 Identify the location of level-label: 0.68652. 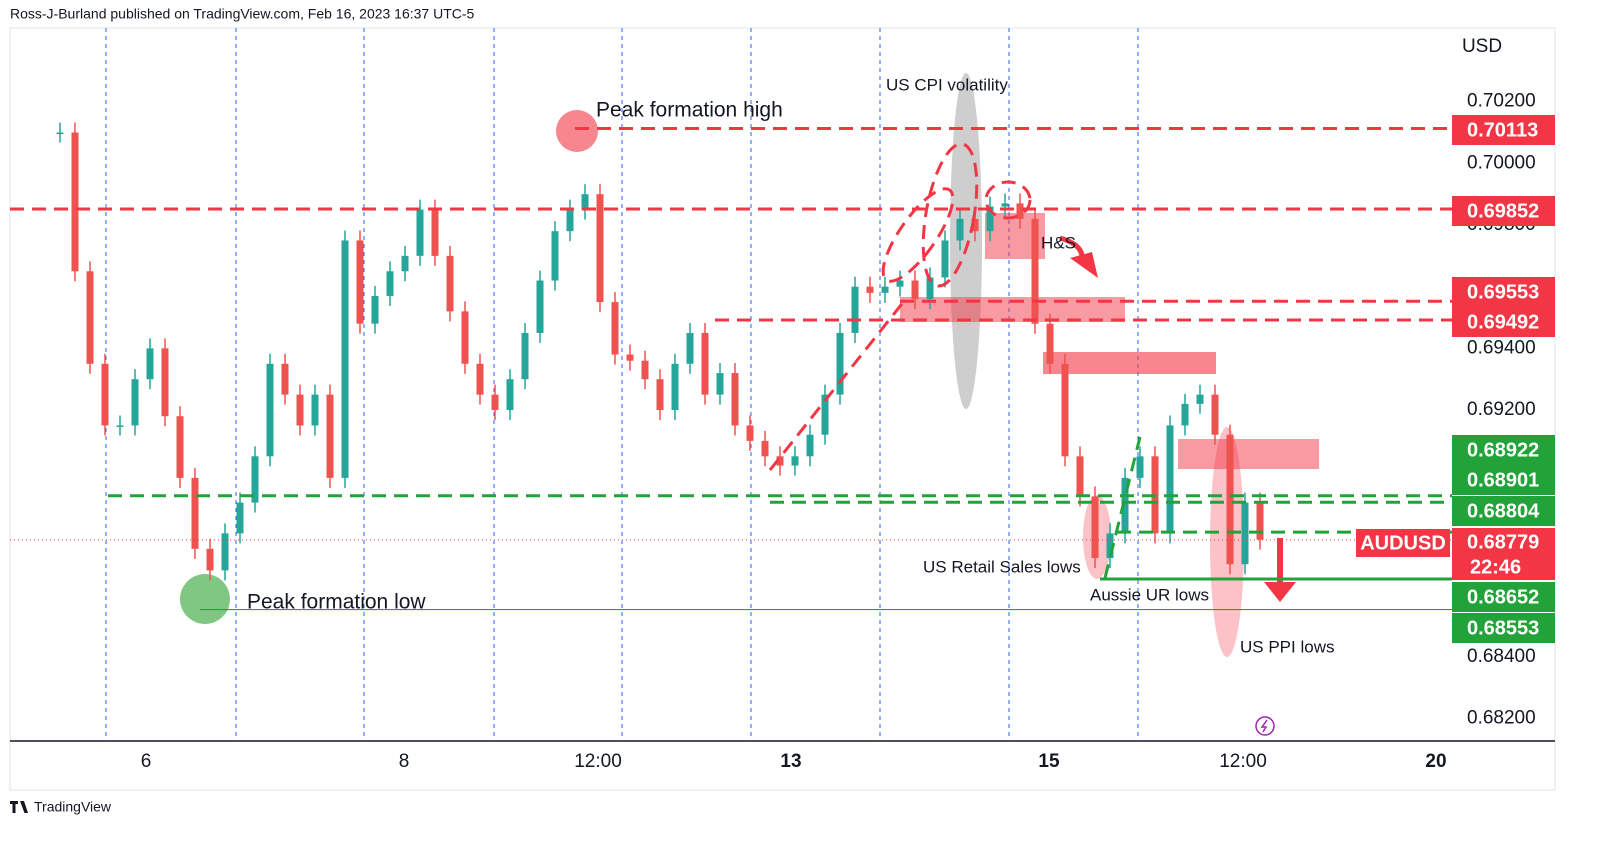
(1503, 597).